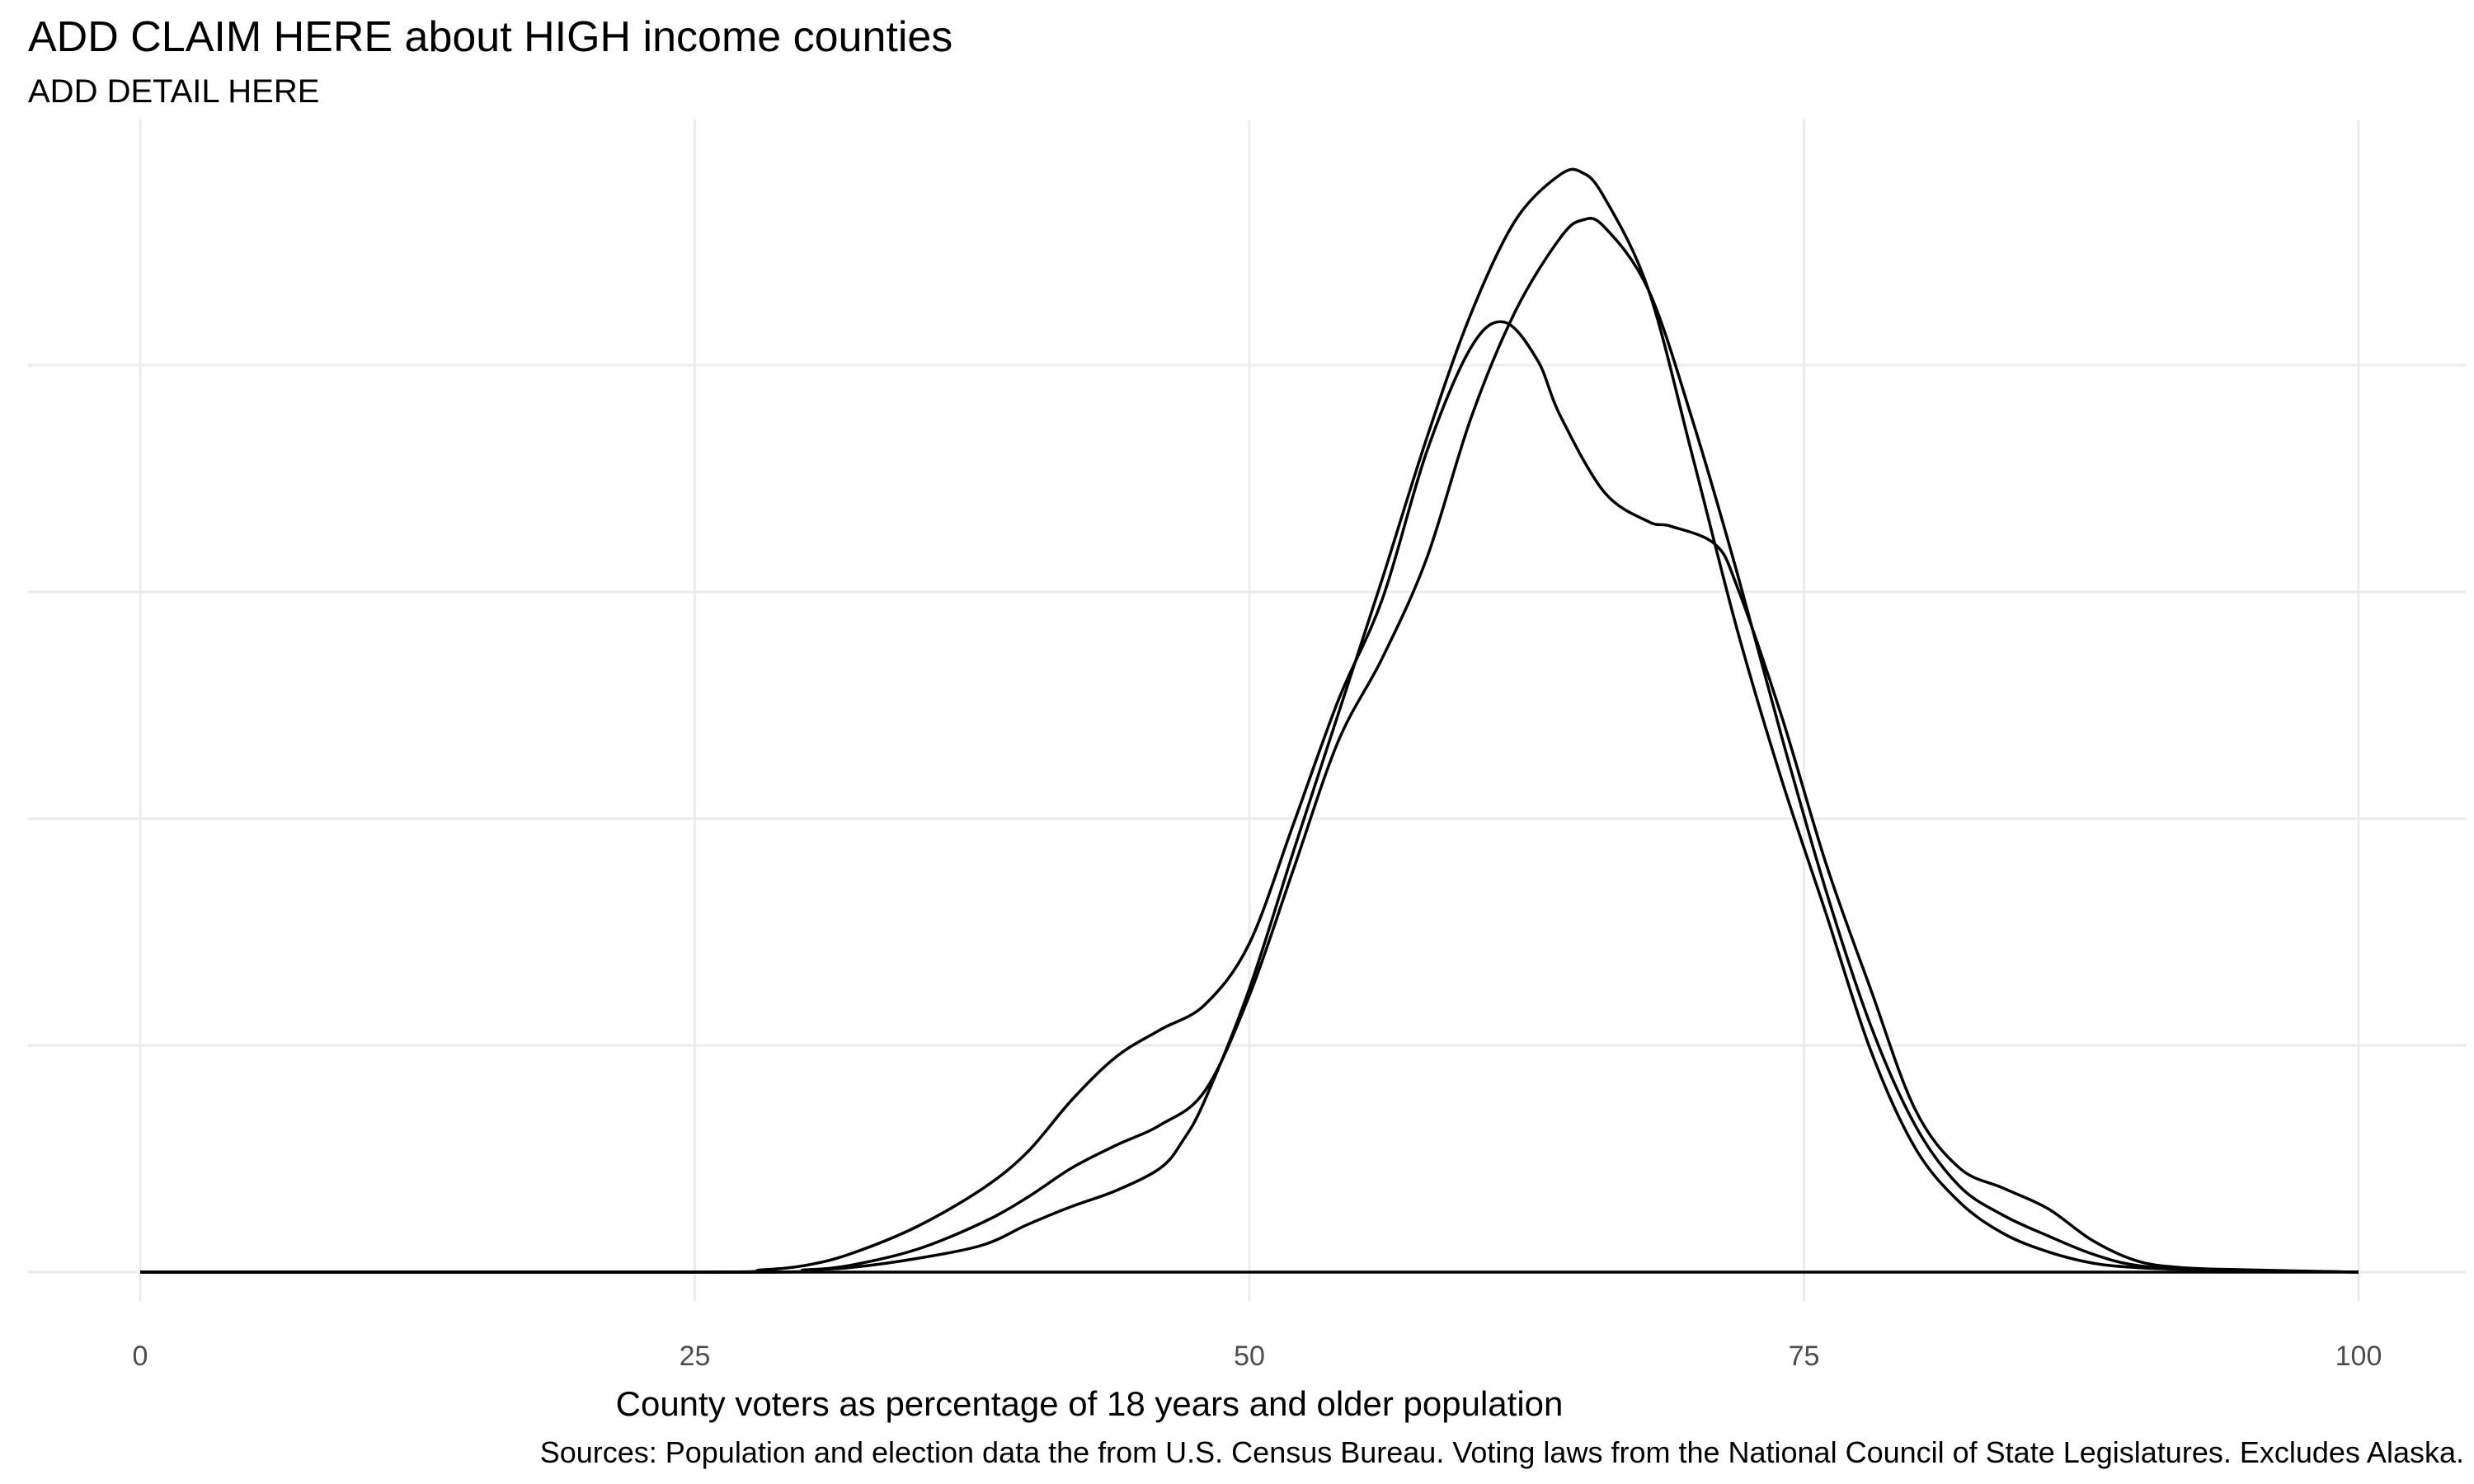 The image size is (2474, 1484). Describe the element at coordinates (1804, 1356) in the screenshot. I see `x-tick-label-75: 75` at that location.